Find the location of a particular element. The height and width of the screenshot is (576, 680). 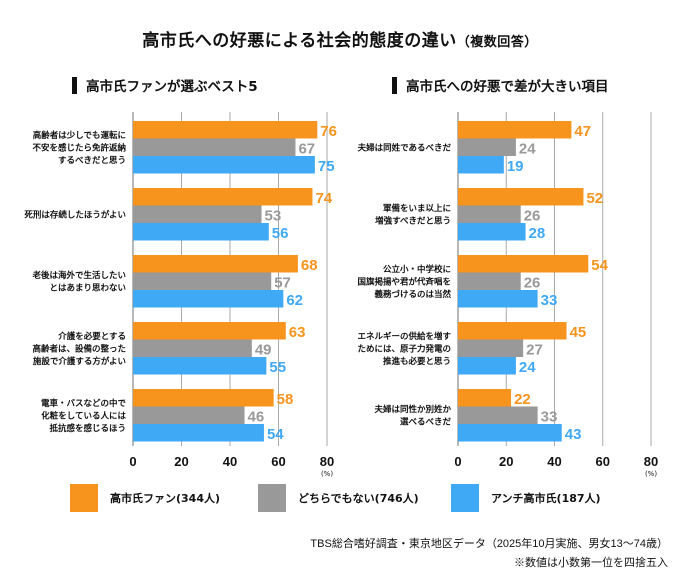

data-label-anti: 75 is located at coordinates (326, 166).